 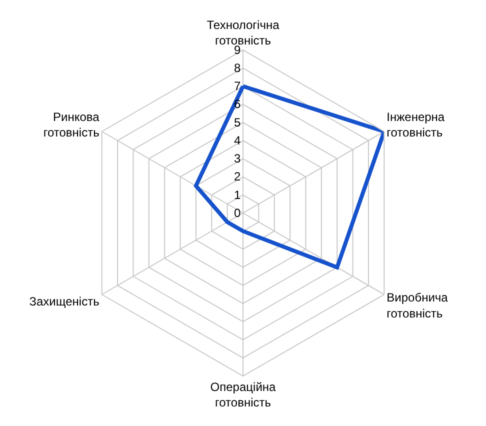 I want to click on spoke-label: Виробнича готовність, so click(x=417, y=305).